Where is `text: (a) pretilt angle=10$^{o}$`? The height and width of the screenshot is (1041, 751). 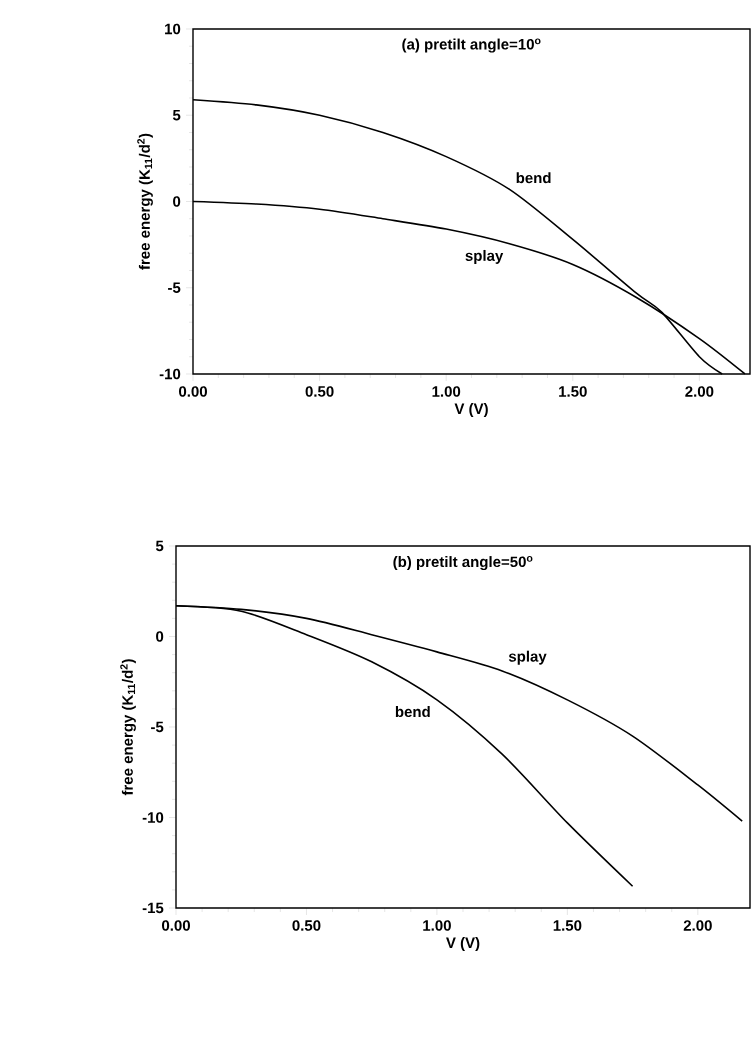
text: (a) pretilt angle=10$^{o}$ is located at coordinates (471, 45).